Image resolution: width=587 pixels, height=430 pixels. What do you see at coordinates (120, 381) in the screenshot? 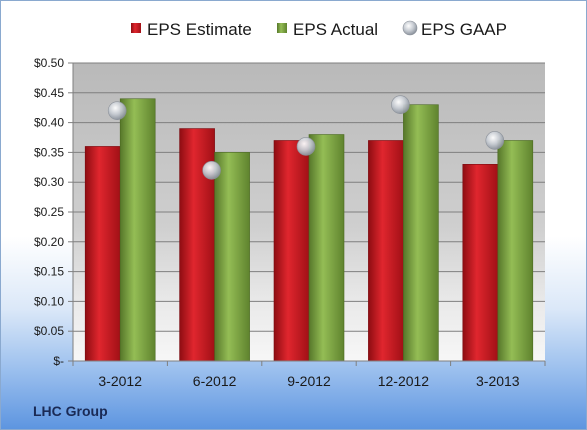
I see `x-tick-label: 3-2012` at bounding box center [120, 381].